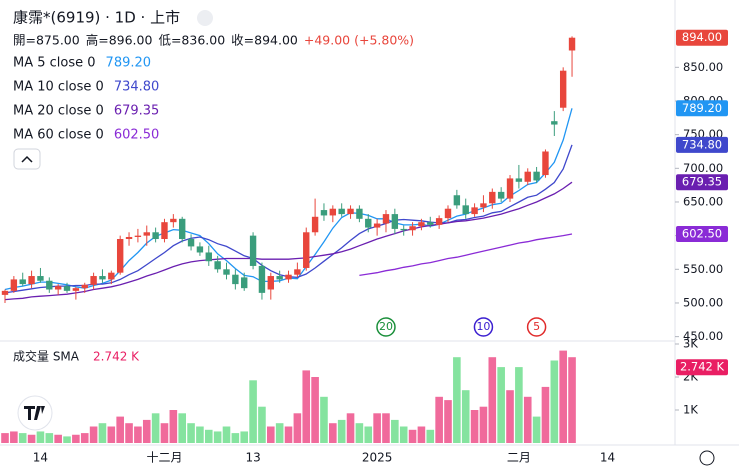 Image resolution: width=739 pixels, height=474 pixels. I want to click on legend-name: MA 5 close 0, so click(54, 63).